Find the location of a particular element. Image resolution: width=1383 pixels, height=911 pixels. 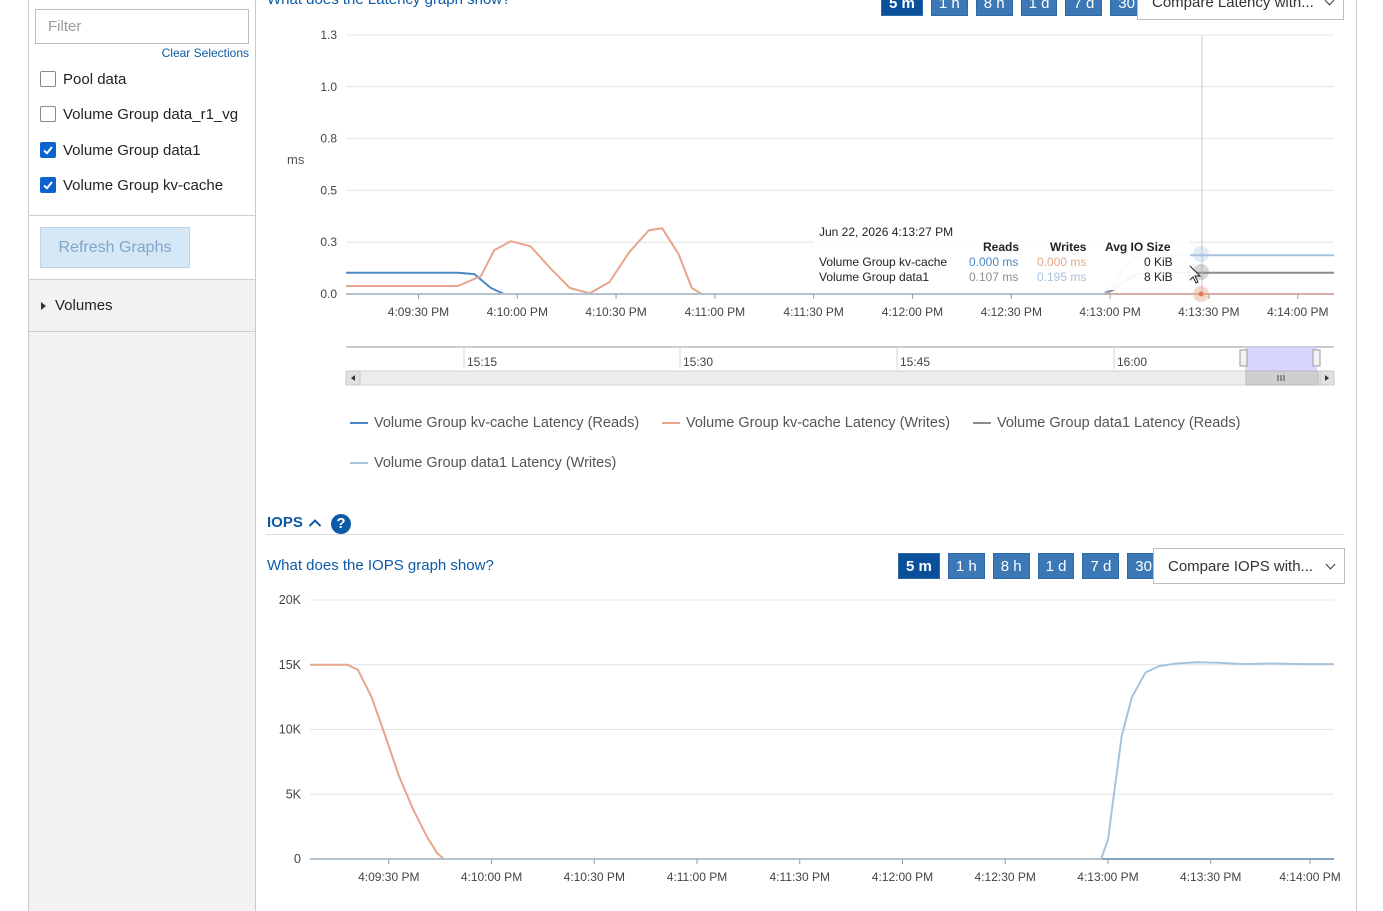

chevron-up-icon is located at coordinates (315, 522).